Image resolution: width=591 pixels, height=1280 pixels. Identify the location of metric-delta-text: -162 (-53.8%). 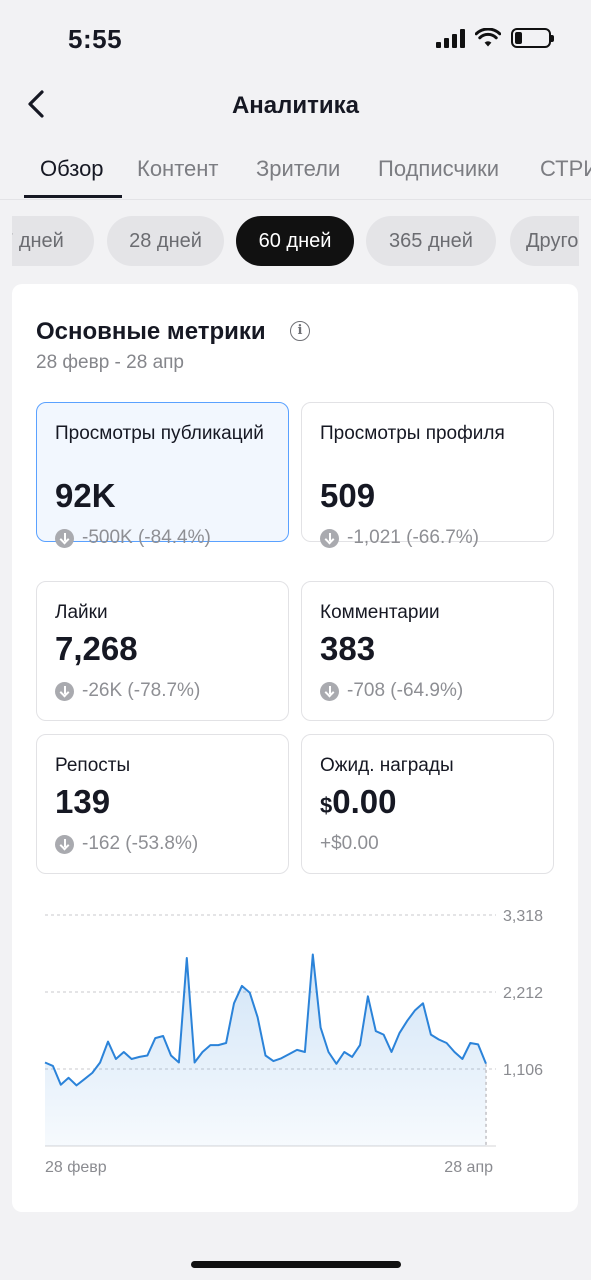
(140, 843).